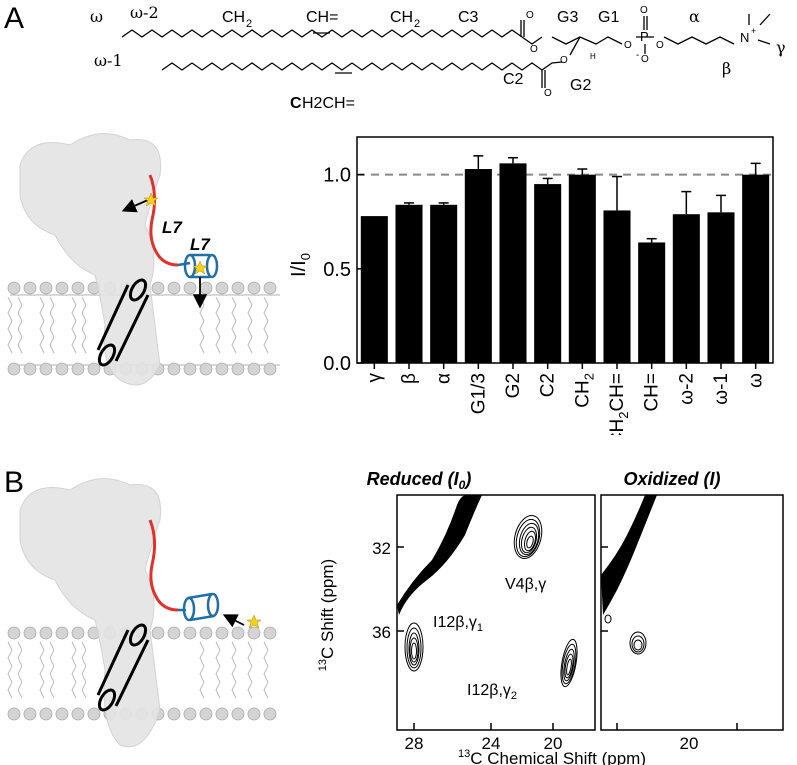  Describe the element at coordinates (548, 385) in the screenshot. I see `x-tick-label: C2` at that location.